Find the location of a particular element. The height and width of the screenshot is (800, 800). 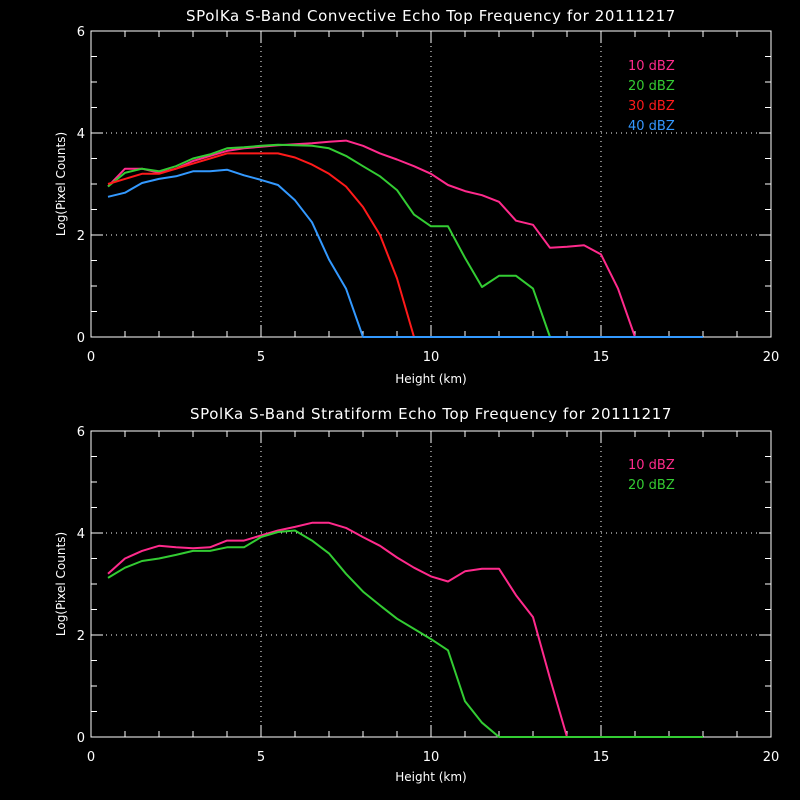

series-line-20-dbz is located at coordinates (329, 240).